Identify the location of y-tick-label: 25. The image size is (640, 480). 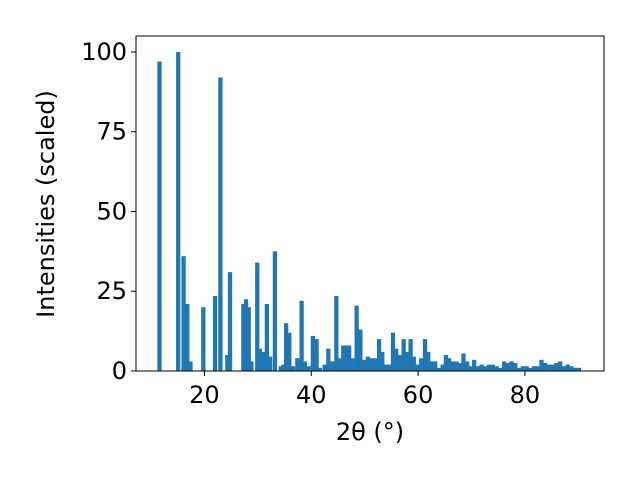
(111, 291).